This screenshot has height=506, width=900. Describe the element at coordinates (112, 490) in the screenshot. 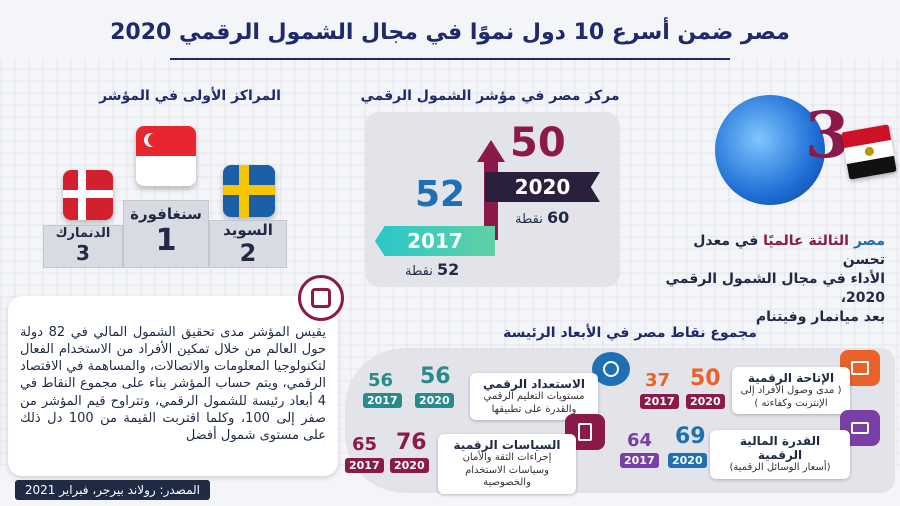

I see `source-label: المصدر: رولاند بيرجر، فبراير 2021` at that location.